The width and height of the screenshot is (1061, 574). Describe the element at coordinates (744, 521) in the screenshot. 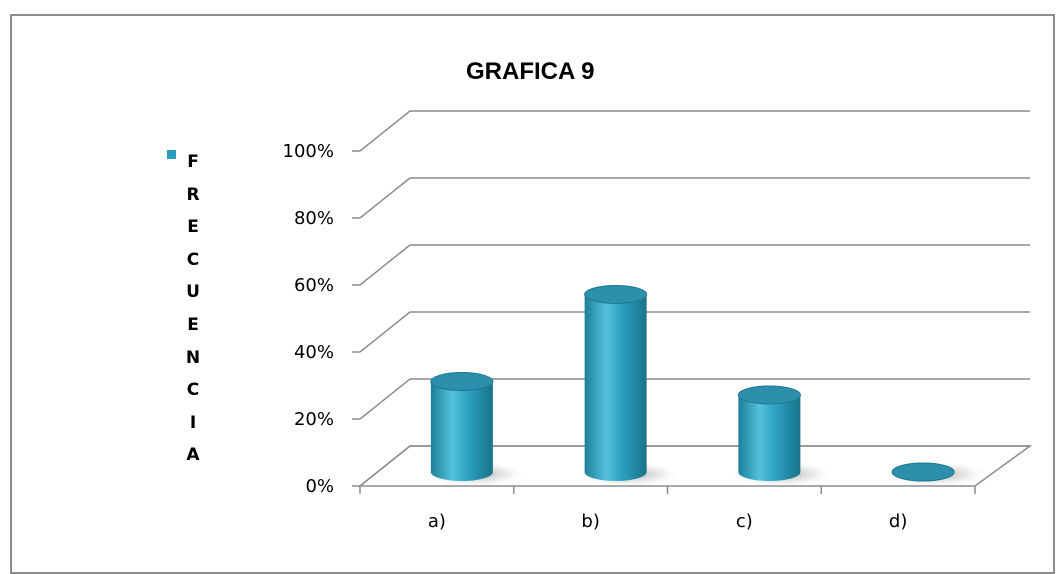

I see `x-tick-label: c)` at that location.